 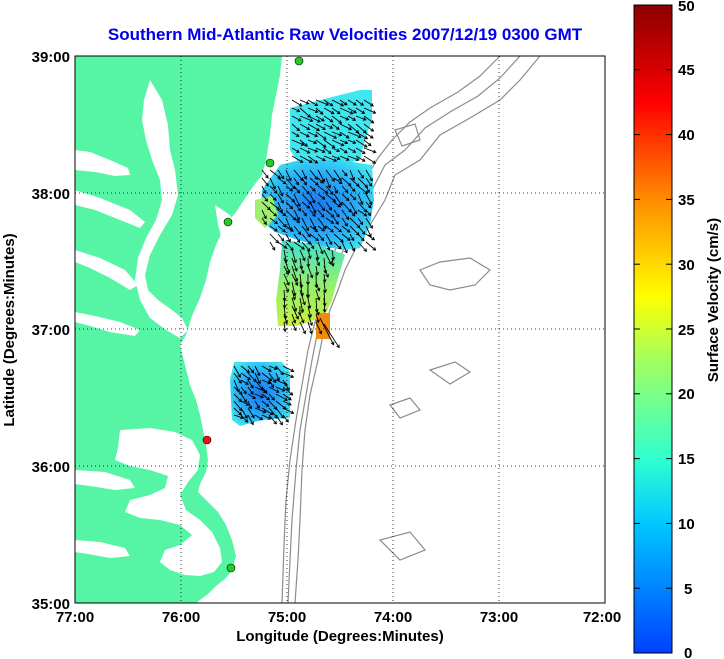 What do you see at coordinates (231, 568) in the screenshot?
I see `station-marker` at bounding box center [231, 568].